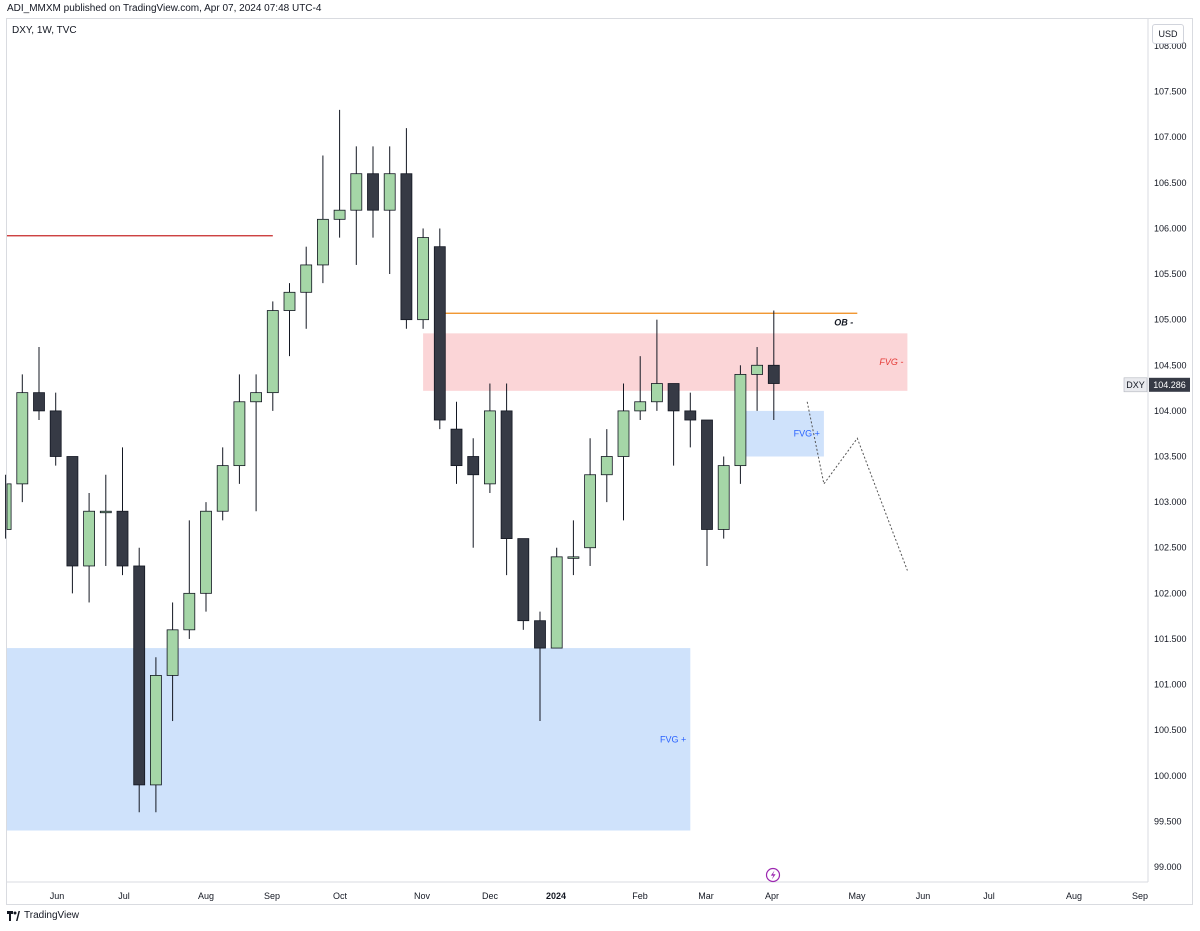 This screenshot has width=1200, height=931. What do you see at coordinates (340, 896) in the screenshot?
I see `time-tick-4: Oct` at bounding box center [340, 896].